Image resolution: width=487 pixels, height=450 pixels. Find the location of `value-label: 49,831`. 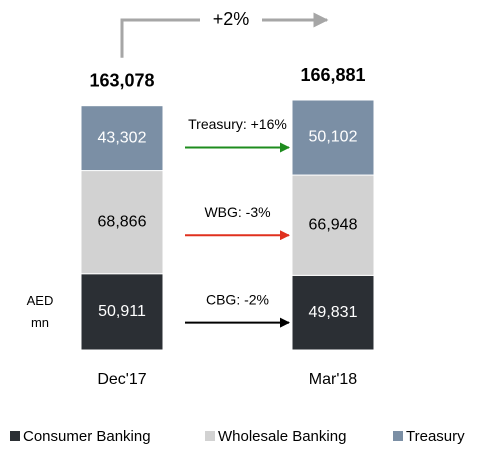

value-label: 49,831 is located at coordinates (333, 312).